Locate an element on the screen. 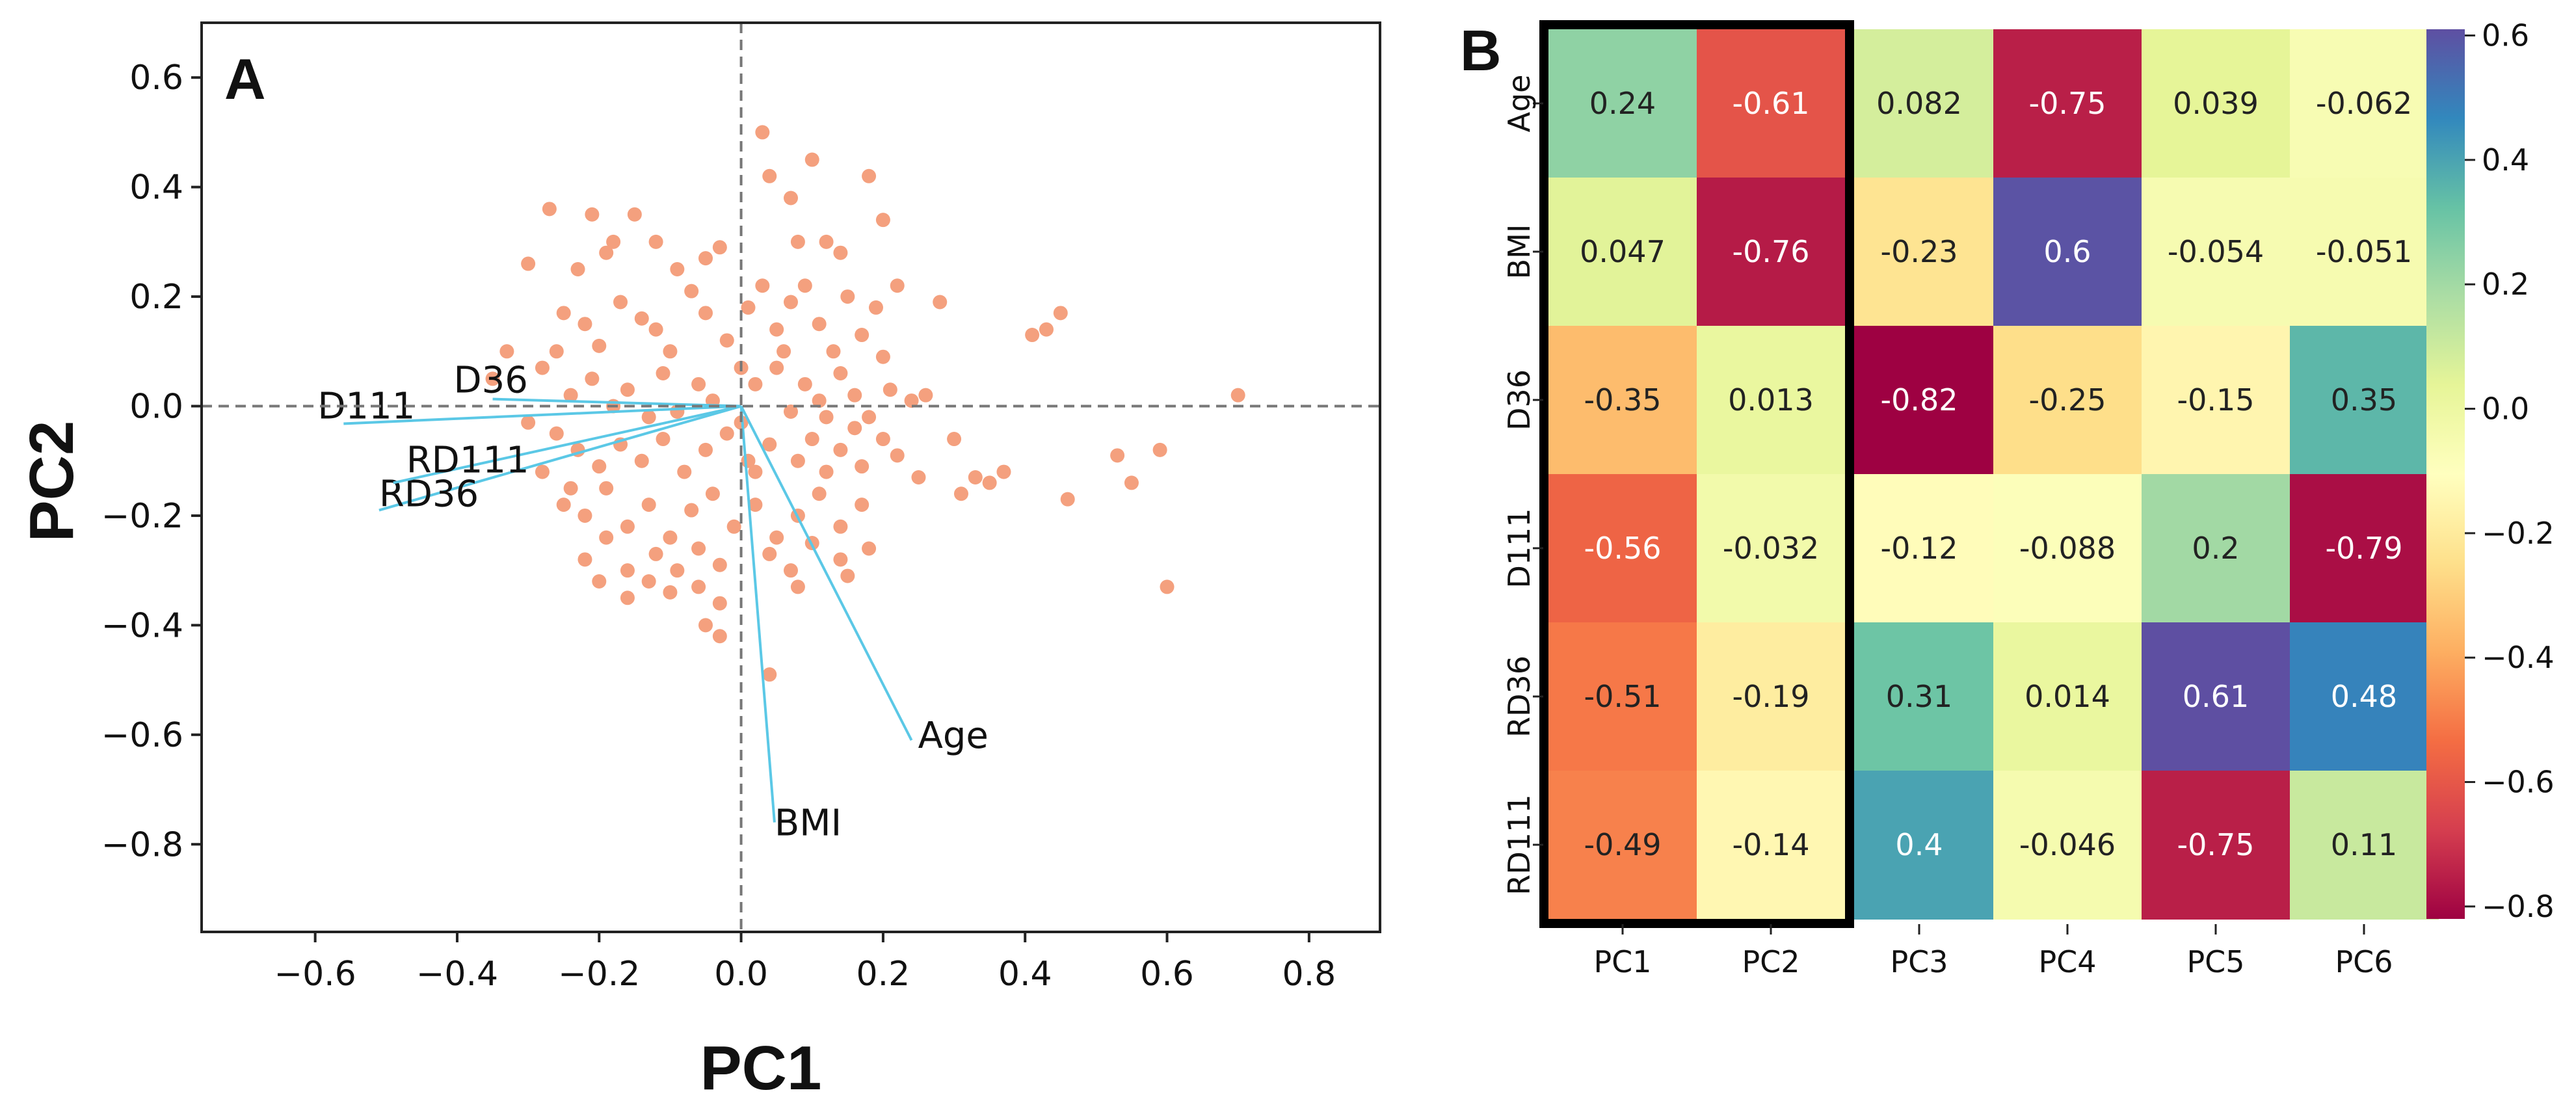  scatter-points is located at coordinates (865, 404).